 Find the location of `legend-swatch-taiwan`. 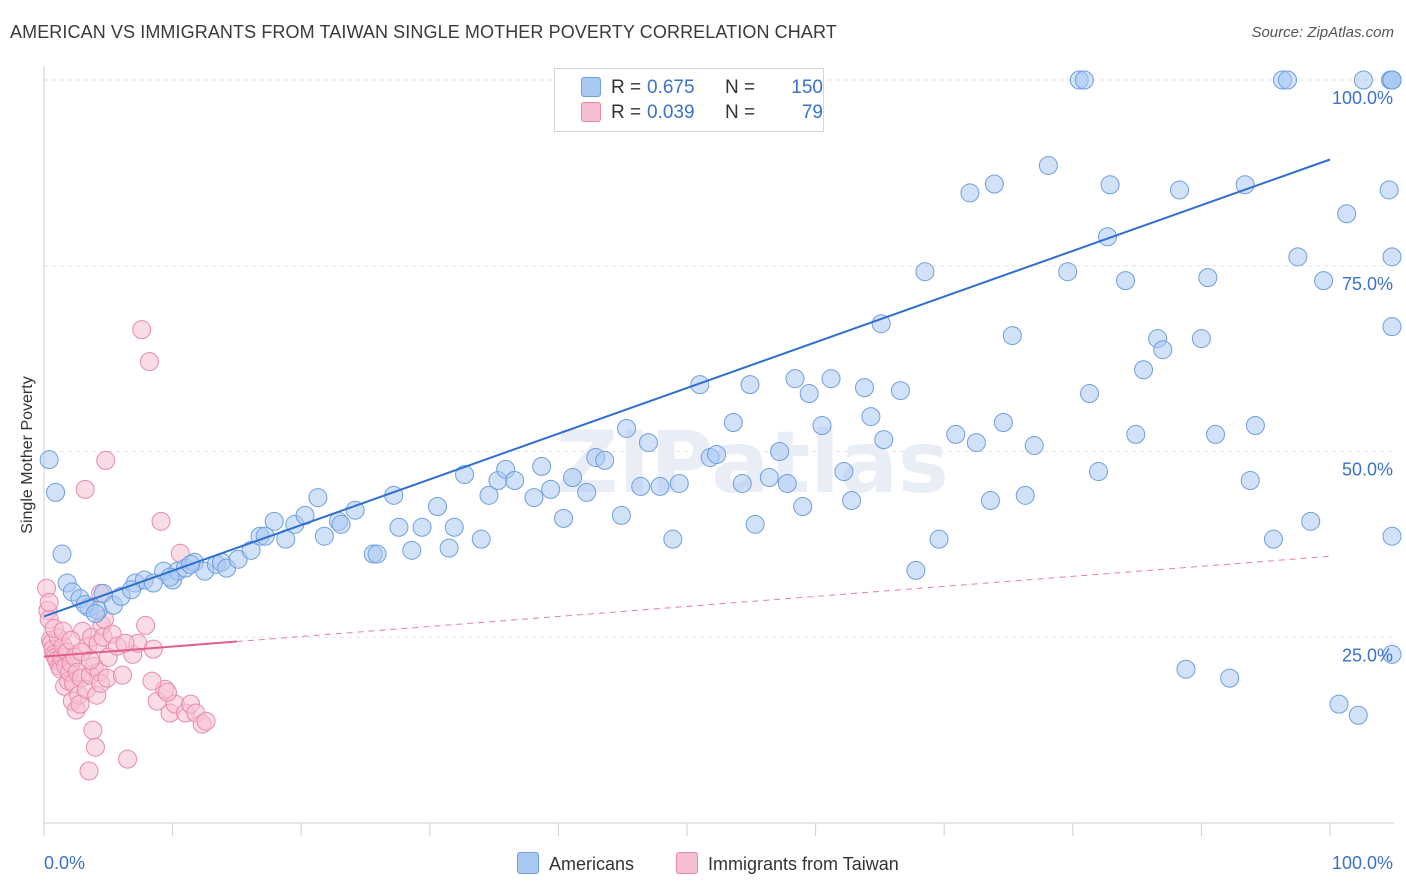

legend-swatch-taiwan is located at coordinates (591, 112).